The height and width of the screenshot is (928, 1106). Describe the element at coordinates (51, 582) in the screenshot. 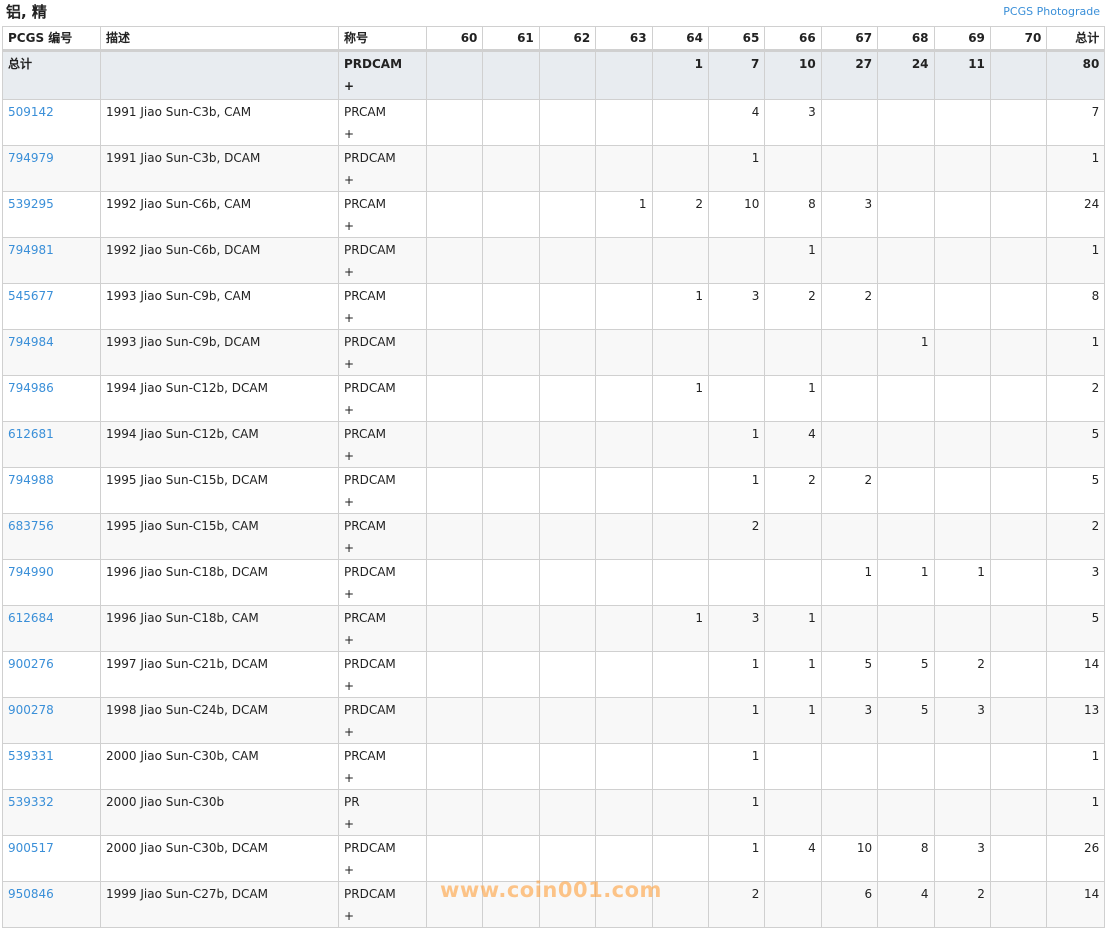

I see `pcgs-id-cell: 794990` at that location.